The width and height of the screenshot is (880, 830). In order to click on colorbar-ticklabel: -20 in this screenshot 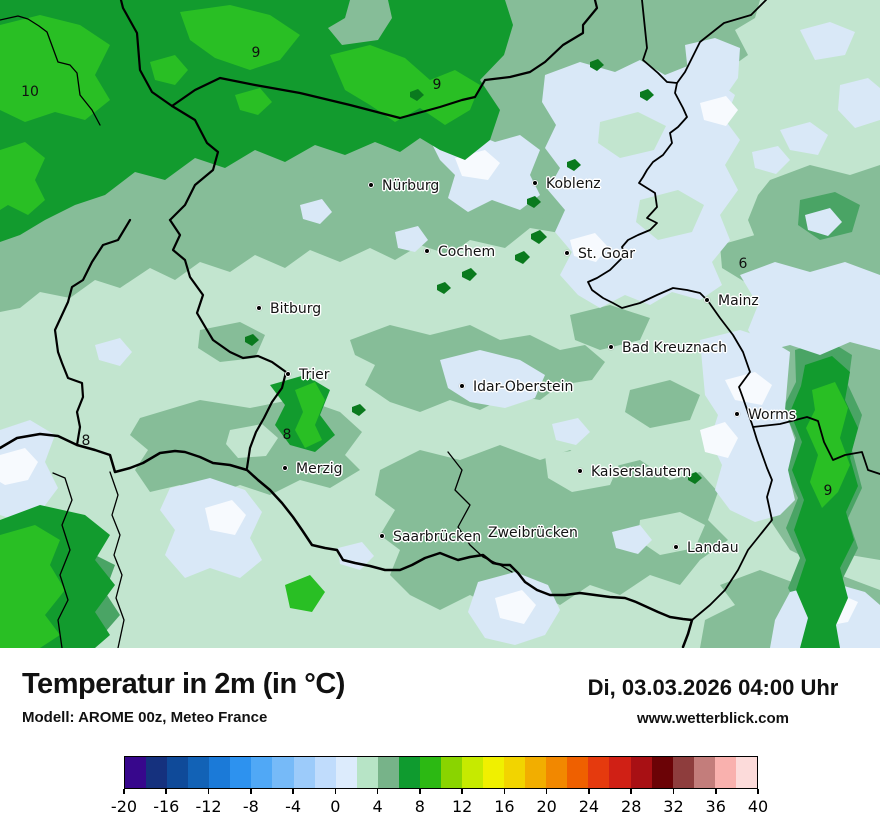, I will do `click(124, 806)`.